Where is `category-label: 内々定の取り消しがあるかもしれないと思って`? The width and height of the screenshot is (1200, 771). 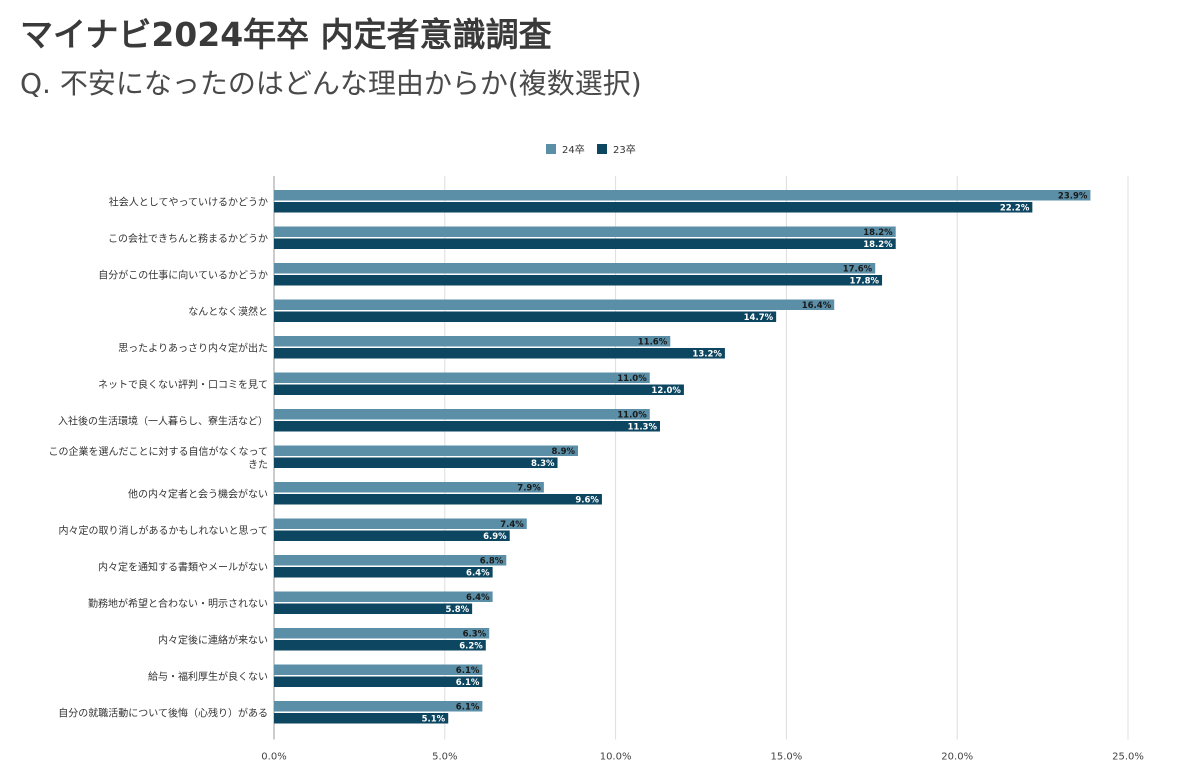 category-label: 内々定の取り消しがあるかもしれないと思って is located at coordinates (164, 530).